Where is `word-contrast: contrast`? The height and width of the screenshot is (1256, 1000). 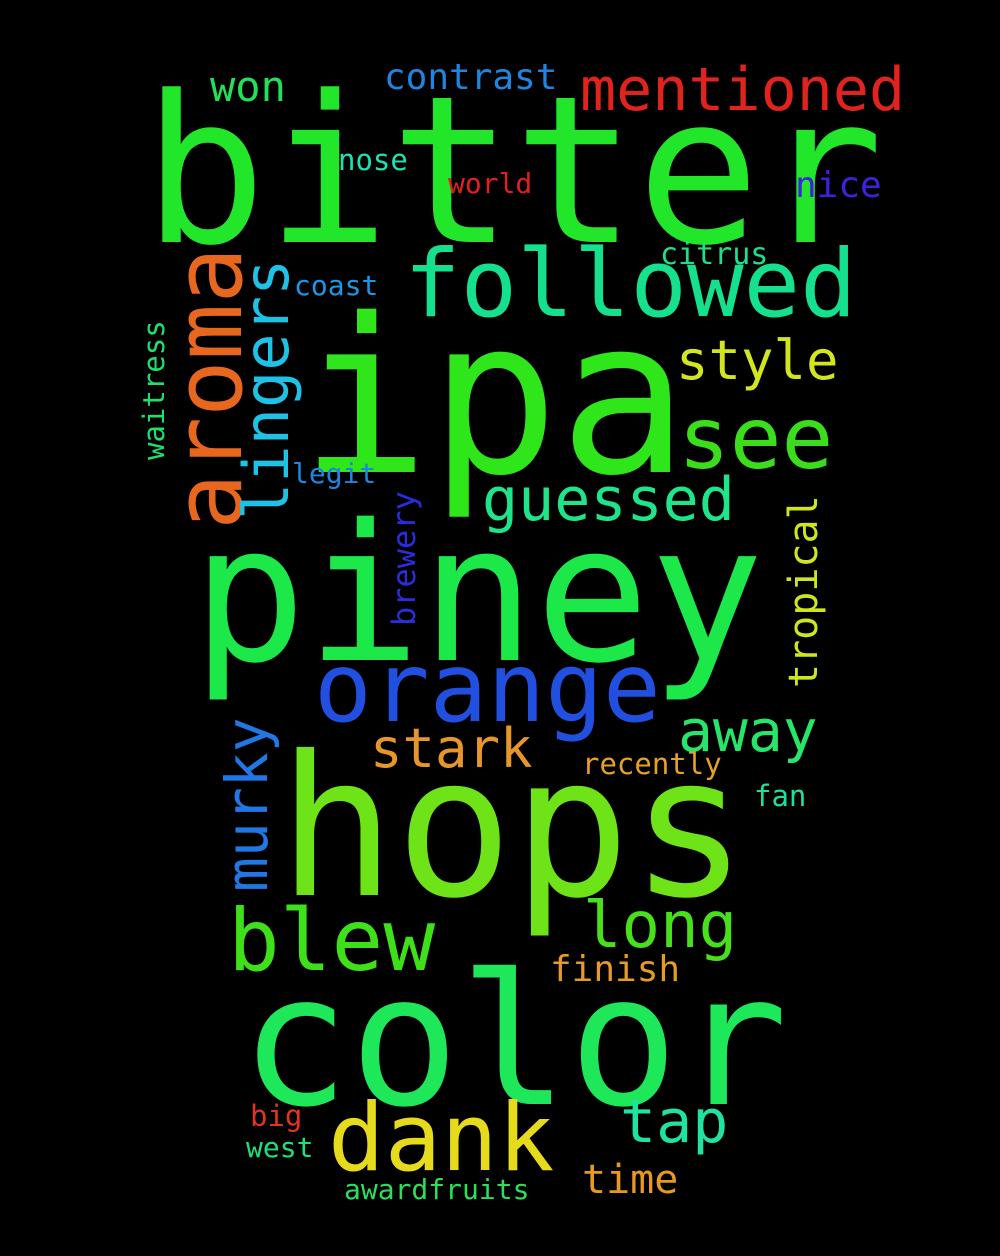 word-contrast: contrast is located at coordinates (471, 77).